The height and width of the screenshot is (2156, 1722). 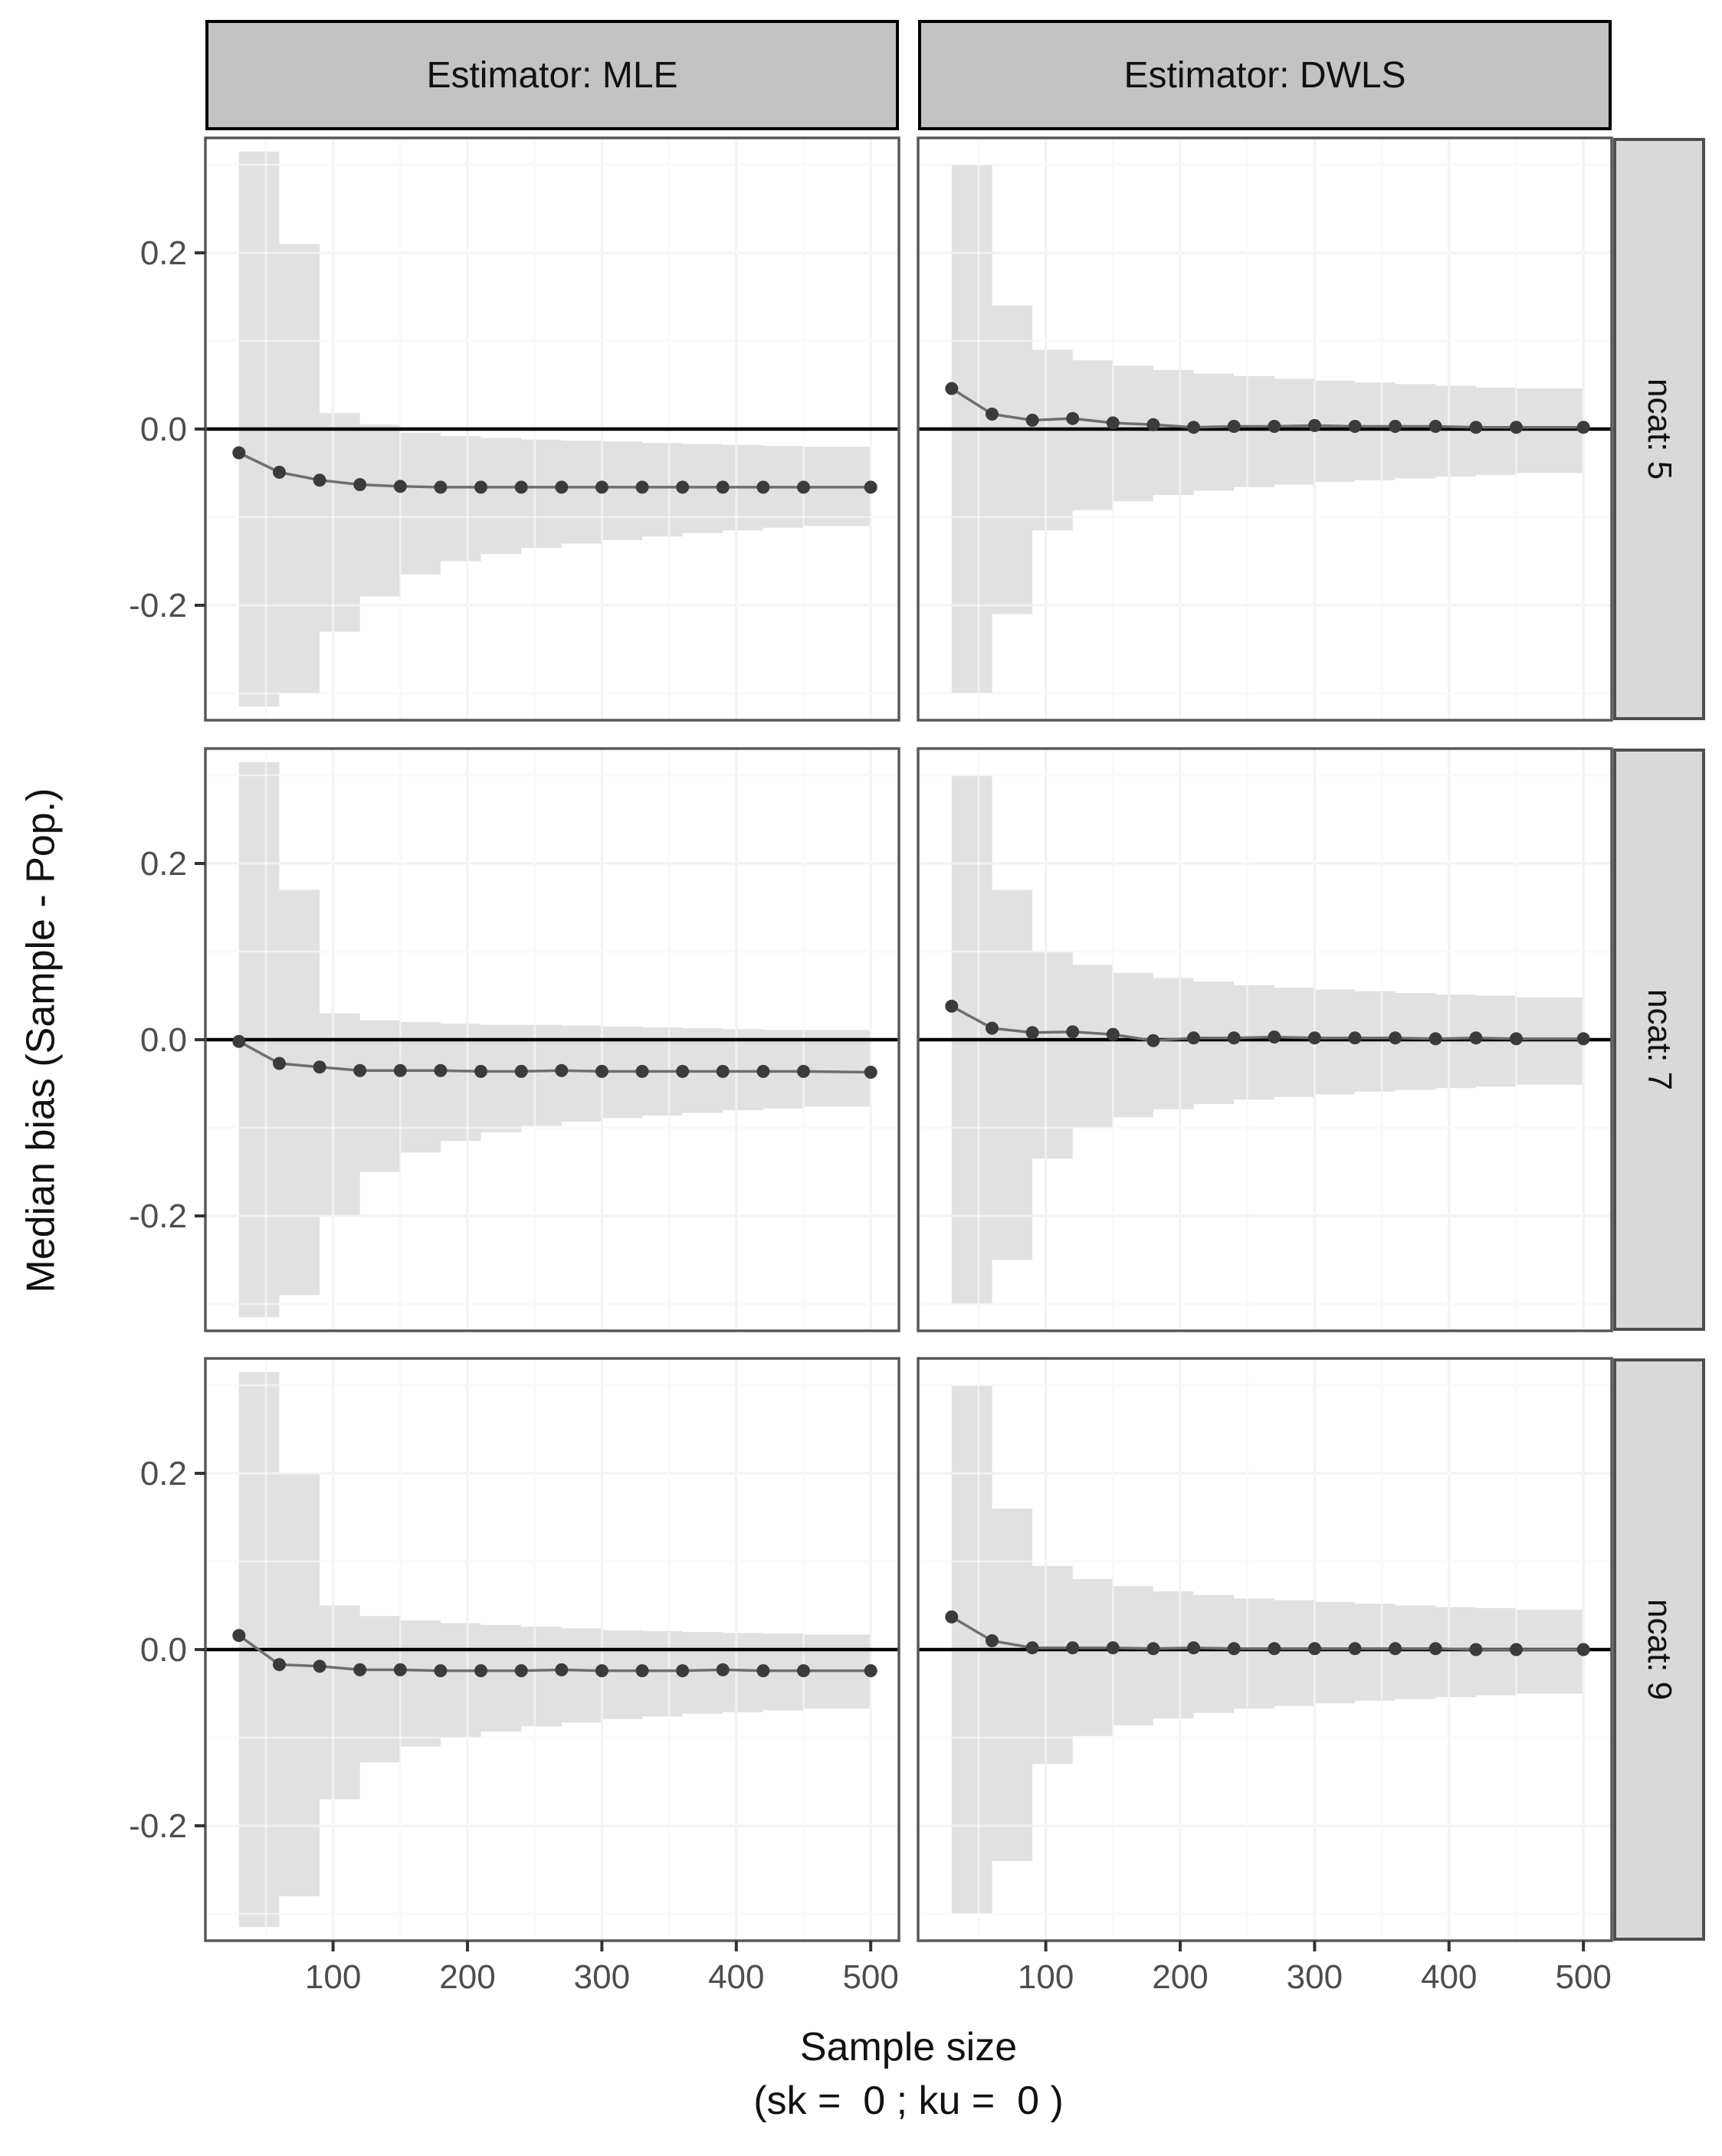 I want to click on confidence-ribbon, so click(x=554, y=429).